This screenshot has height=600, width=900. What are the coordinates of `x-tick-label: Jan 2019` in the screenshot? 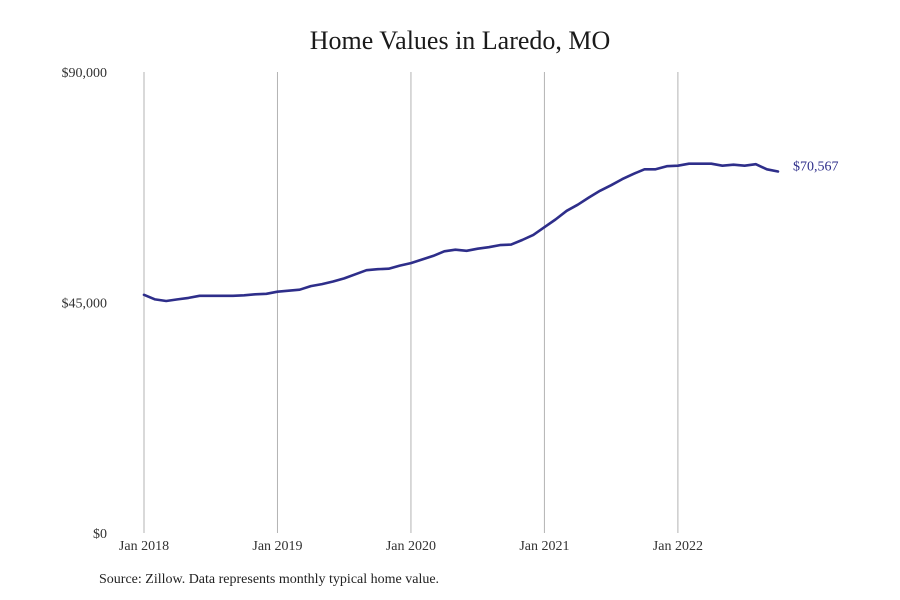 It's located at (277, 546).